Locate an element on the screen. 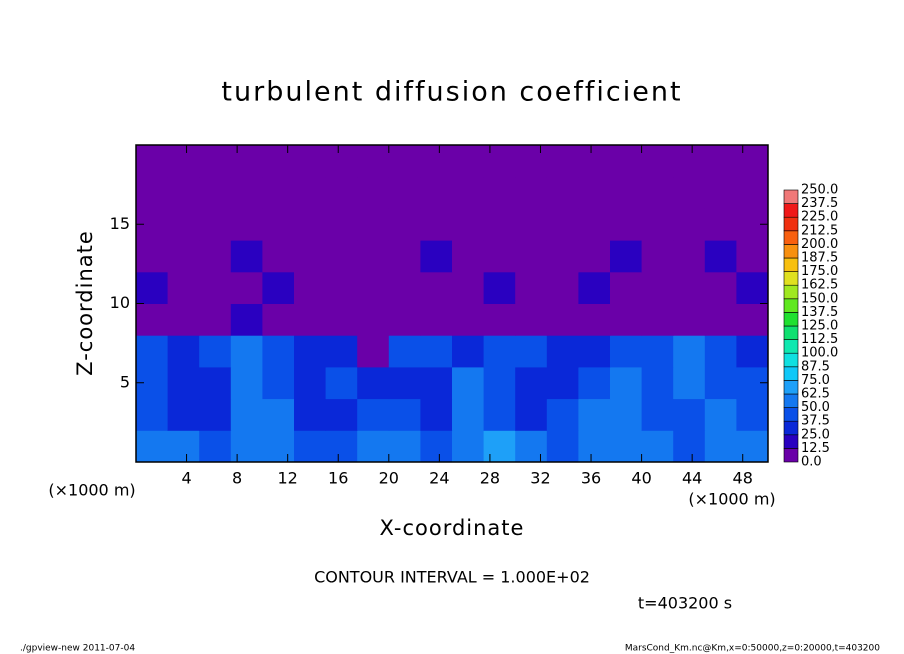 The image size is (904, 654). colorbar-label: 12.5 is located at coordinates (815, 448).